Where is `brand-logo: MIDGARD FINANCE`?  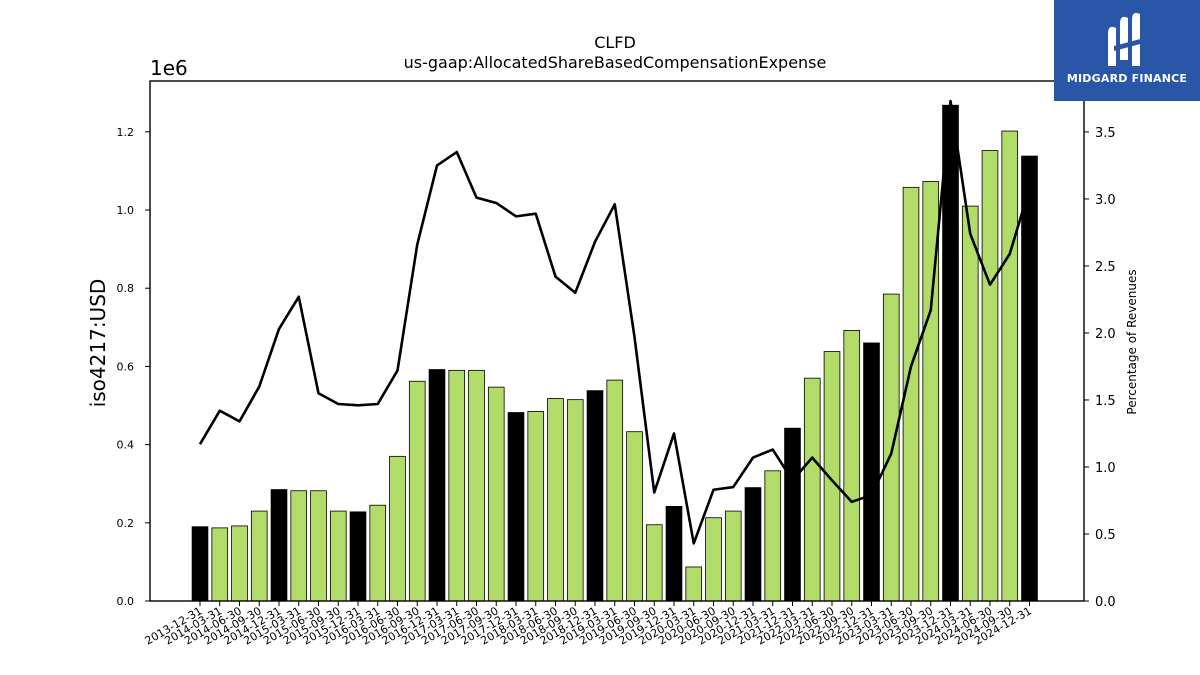 brand-logo: MIDGARD FINANCE is located at coordinates (1127, 50).